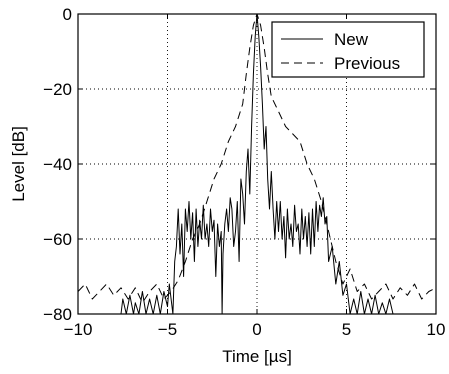 This screenshot has width=449, height=374. Describe the element at coordinates (167, 329) in the screenshot. I see `x-tick-label: −5` at that location.